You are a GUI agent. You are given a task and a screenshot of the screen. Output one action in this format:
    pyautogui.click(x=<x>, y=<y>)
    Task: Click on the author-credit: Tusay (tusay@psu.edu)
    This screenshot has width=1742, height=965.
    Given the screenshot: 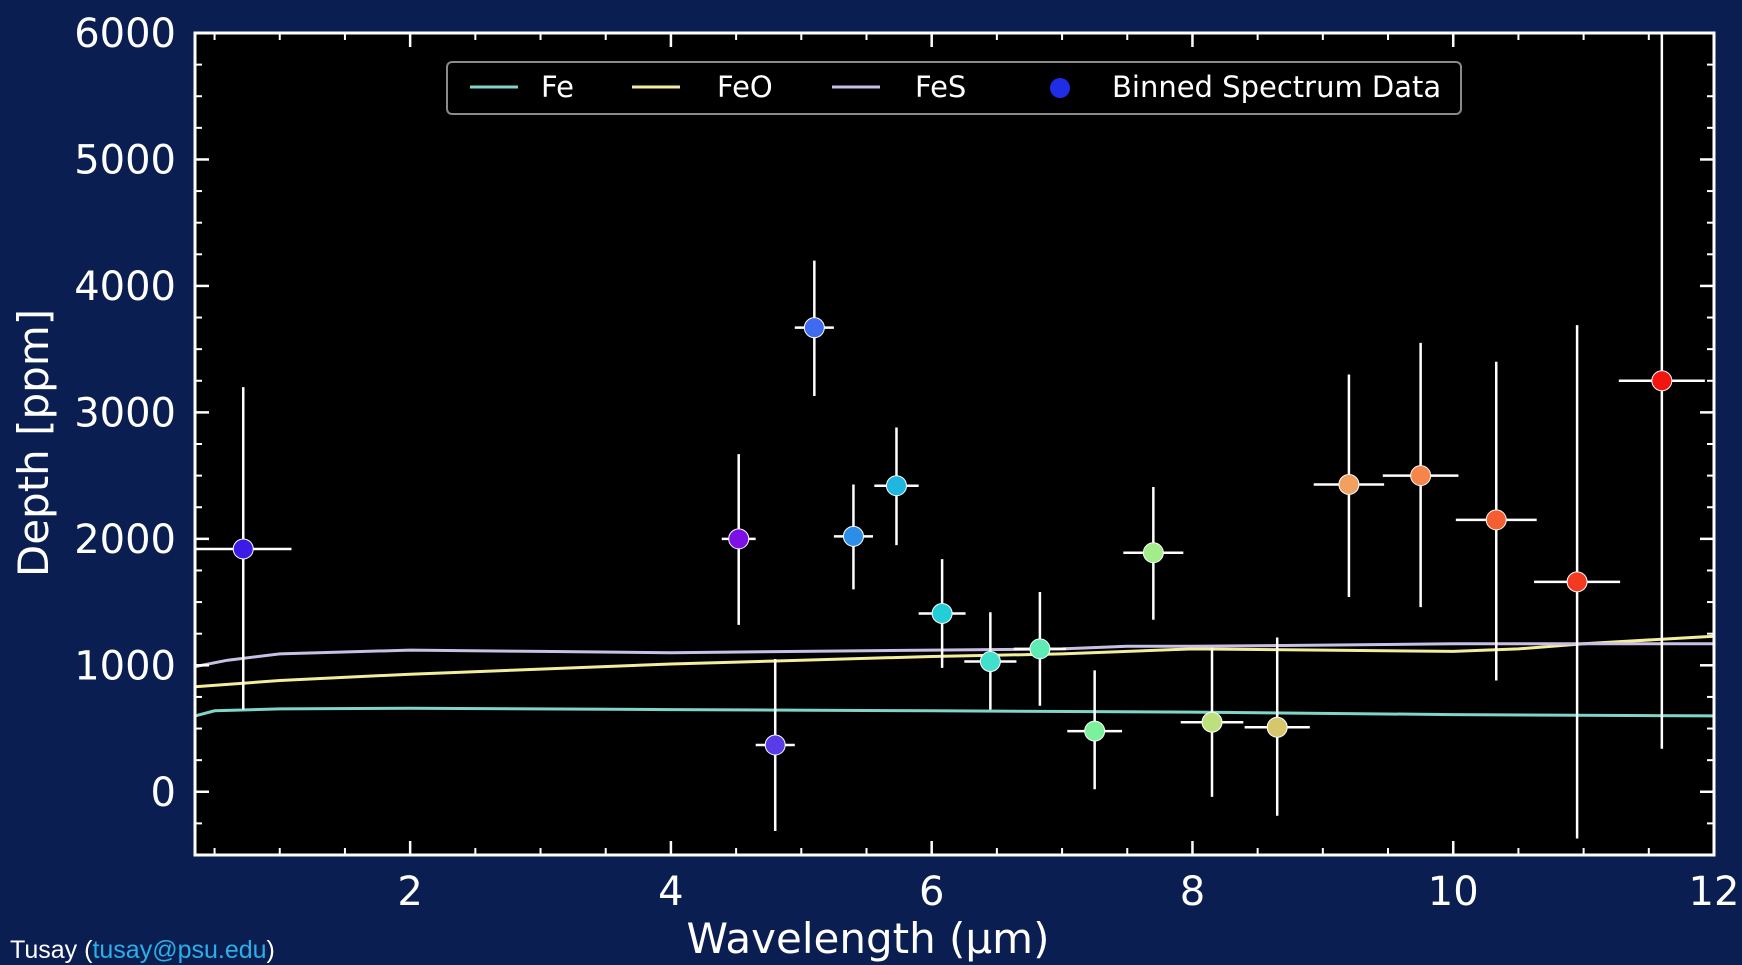 What is the action you would take?
    pyautogui.click(x=142, y=950)
    